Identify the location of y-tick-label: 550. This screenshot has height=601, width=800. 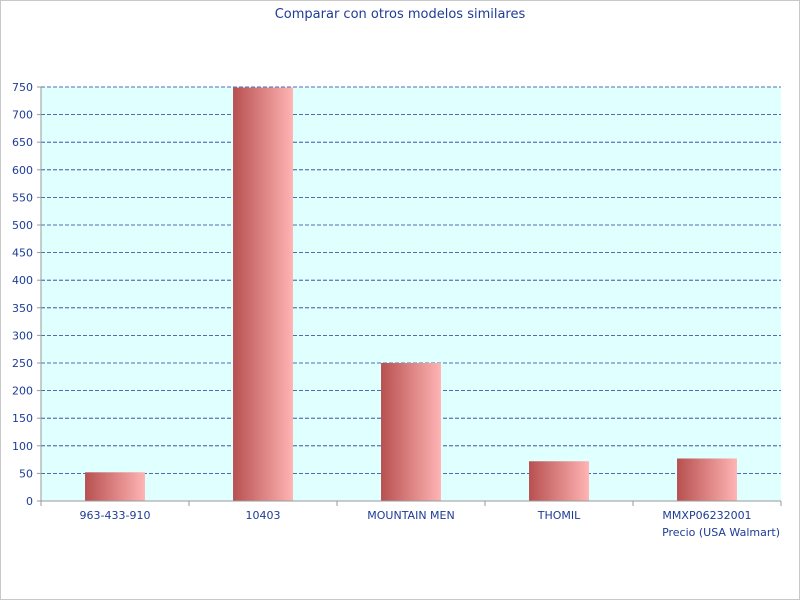
(22, 197).